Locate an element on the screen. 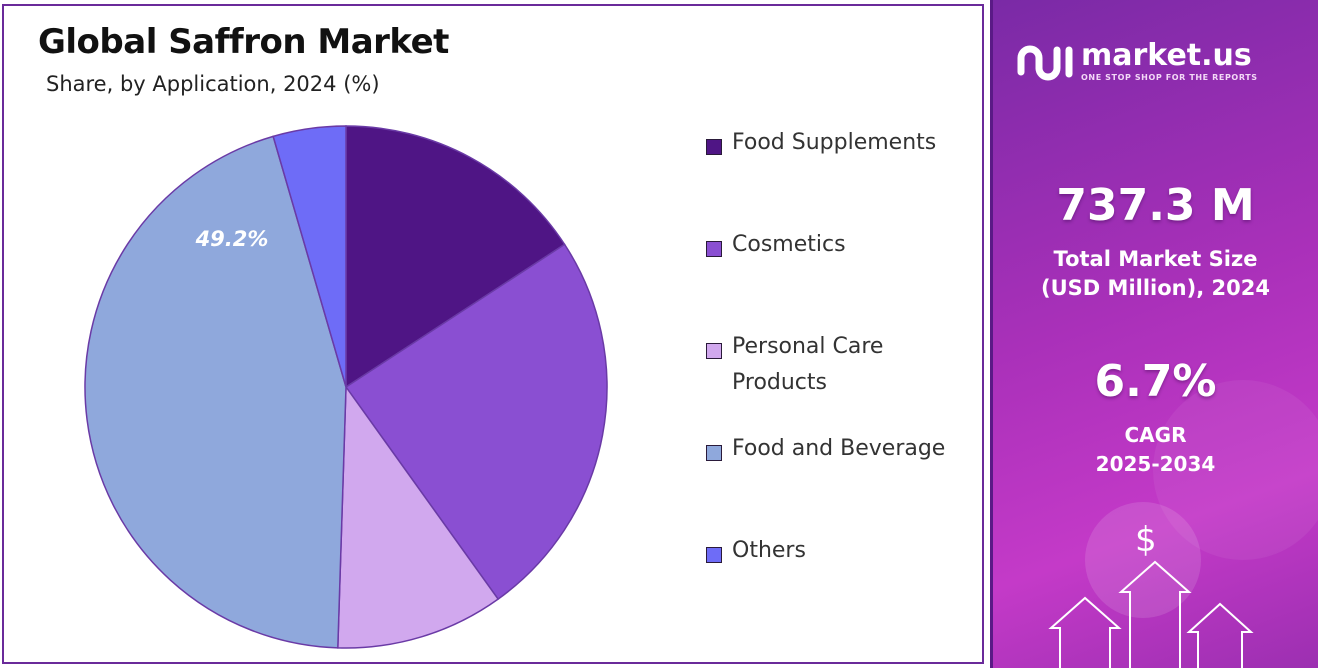 This screenshot has height=668, width=1318. legend-item-personal-care-products: Personal Care Products is located at coordinates (814, 367).